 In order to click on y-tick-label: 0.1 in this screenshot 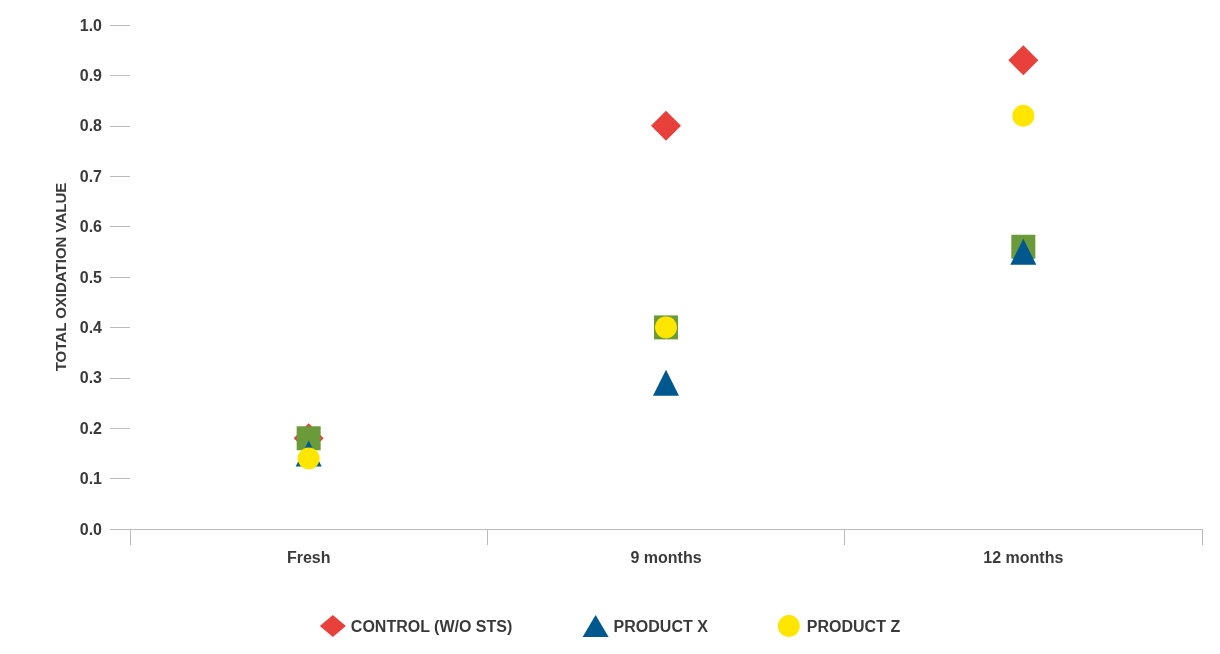, I will do `click(91, 479)`.